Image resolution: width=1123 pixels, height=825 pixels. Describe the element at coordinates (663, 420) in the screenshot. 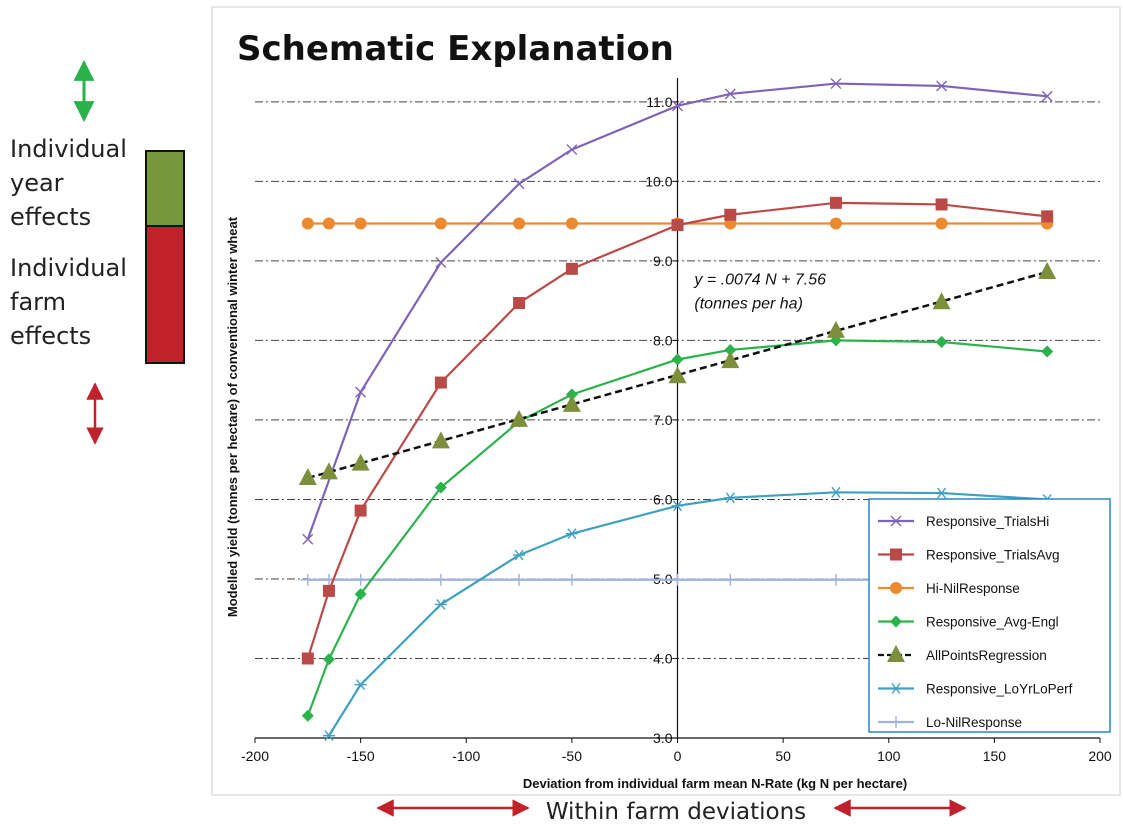

I see `y-tick-label: 7.0` at that location.